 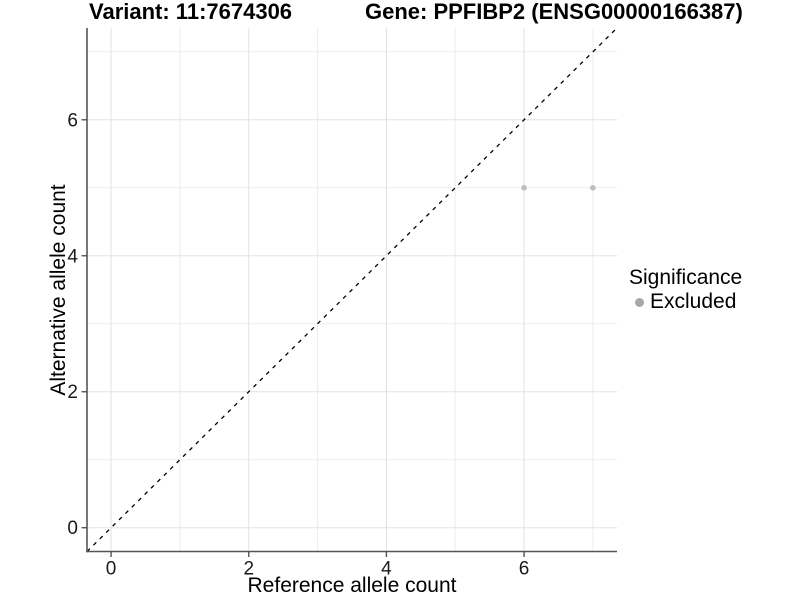 What do you see at coordinates (554, 12) in the screenshot?
I see `gene-title: Gene: PPFIBP2 (ENSG00000166387)` at bounding box center [554, 12].